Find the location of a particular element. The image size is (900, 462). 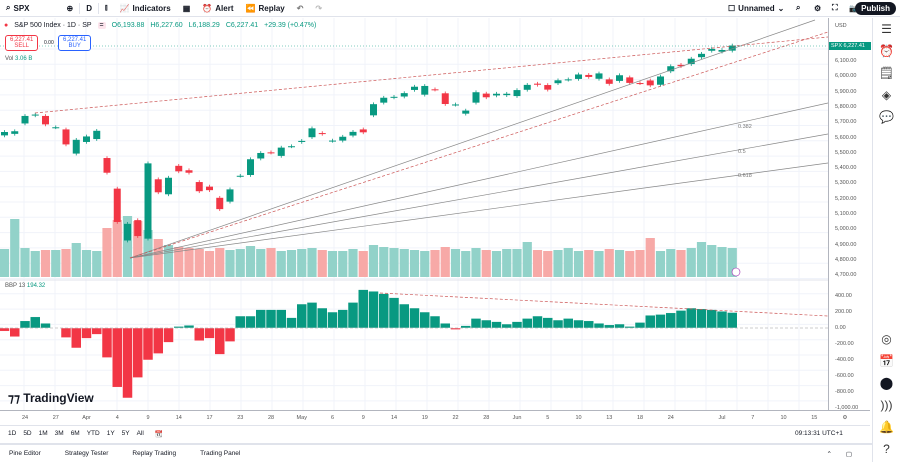

clock: 09:13:31 UTC+1 is located at coordinates (819, 433).